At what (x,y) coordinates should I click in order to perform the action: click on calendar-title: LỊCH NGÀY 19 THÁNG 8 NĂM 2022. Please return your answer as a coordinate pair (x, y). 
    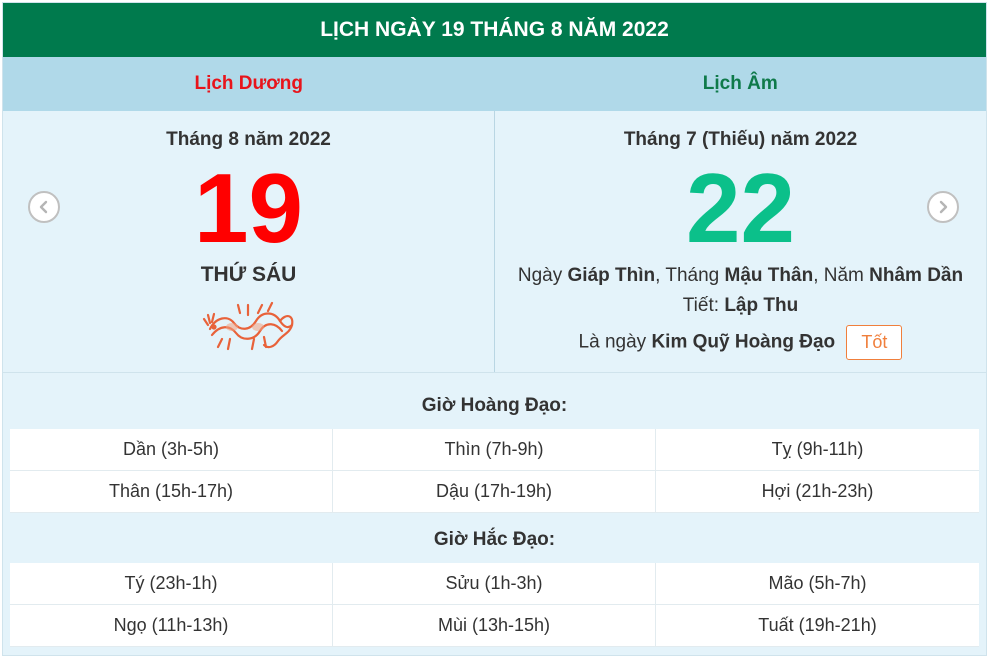
    Looking at the image, I should click on (494, 30).